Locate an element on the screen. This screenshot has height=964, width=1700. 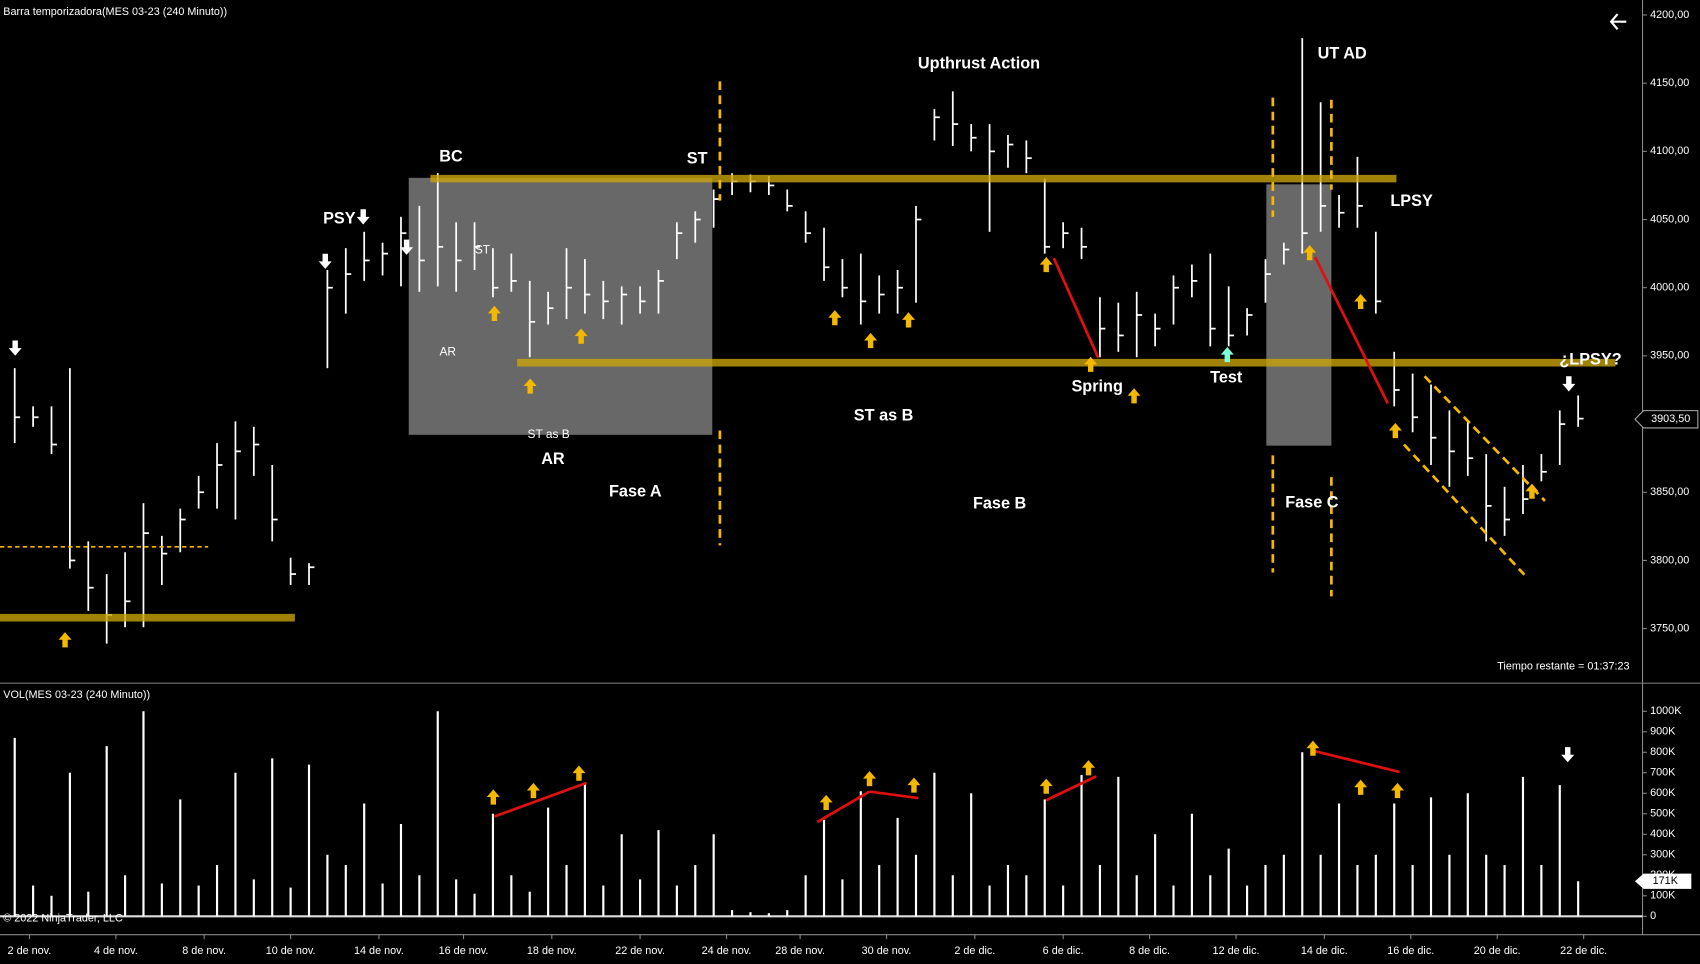
last-volume-tag is located at coordinates (1663, 881).